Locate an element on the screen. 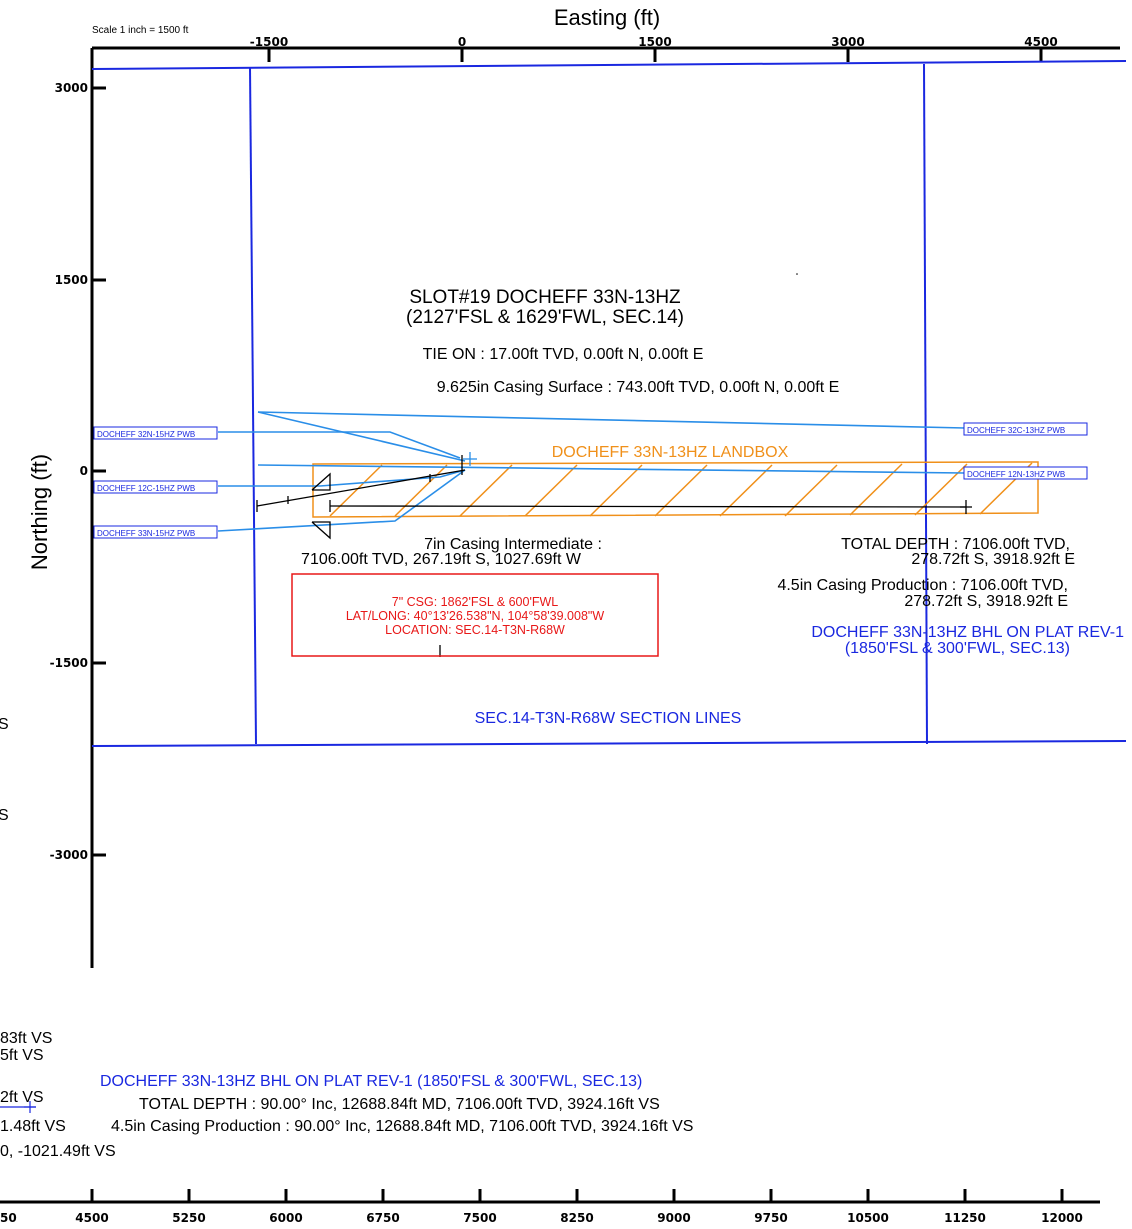 The height and width of the screenshot is (1229, 1132). production-casing-position: 278.72ft S, 3918.92ft E is located at coordinates (986, 601).